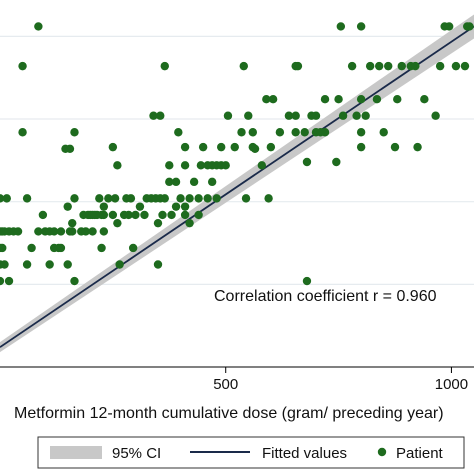 The width and height of the screenshot is (474, 474). What do you see at coordinates (451, 384) in the screenshot?
I see `x-tick-label: 1000` at bounding box center [451, 384].